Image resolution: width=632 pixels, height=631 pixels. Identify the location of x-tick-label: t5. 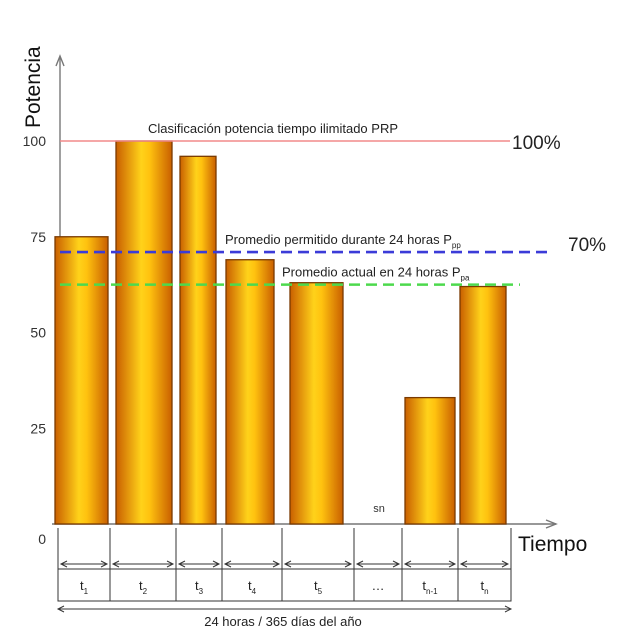
(318, 587).